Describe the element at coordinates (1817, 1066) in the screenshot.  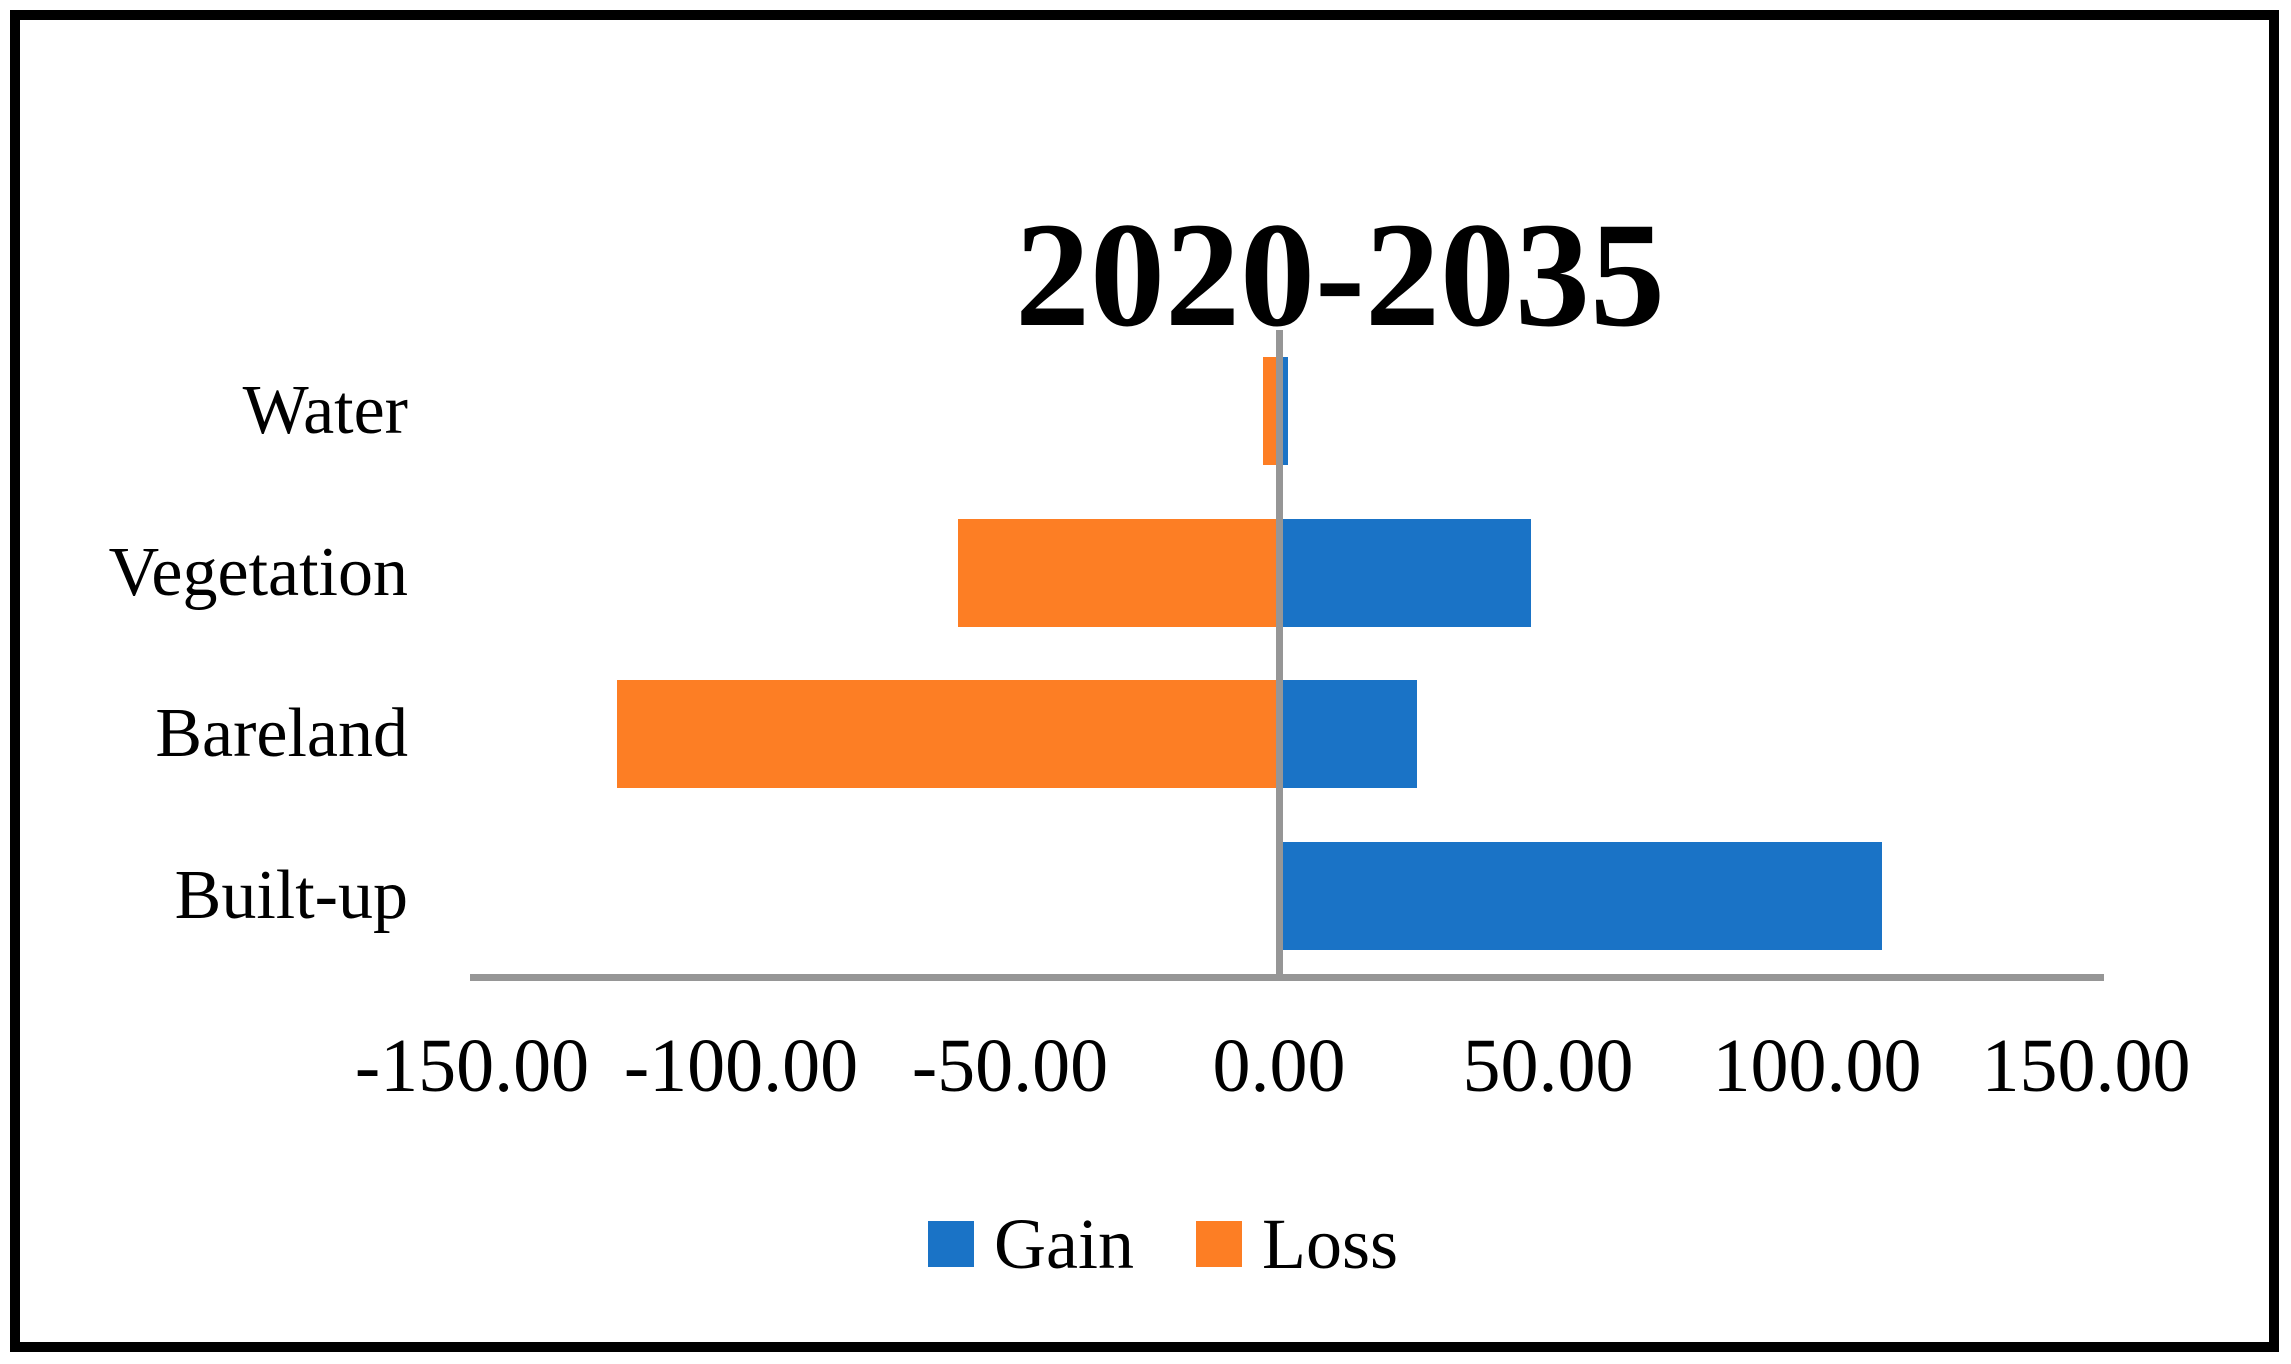
I see `x-tick-label-100: 100.00` at that location.